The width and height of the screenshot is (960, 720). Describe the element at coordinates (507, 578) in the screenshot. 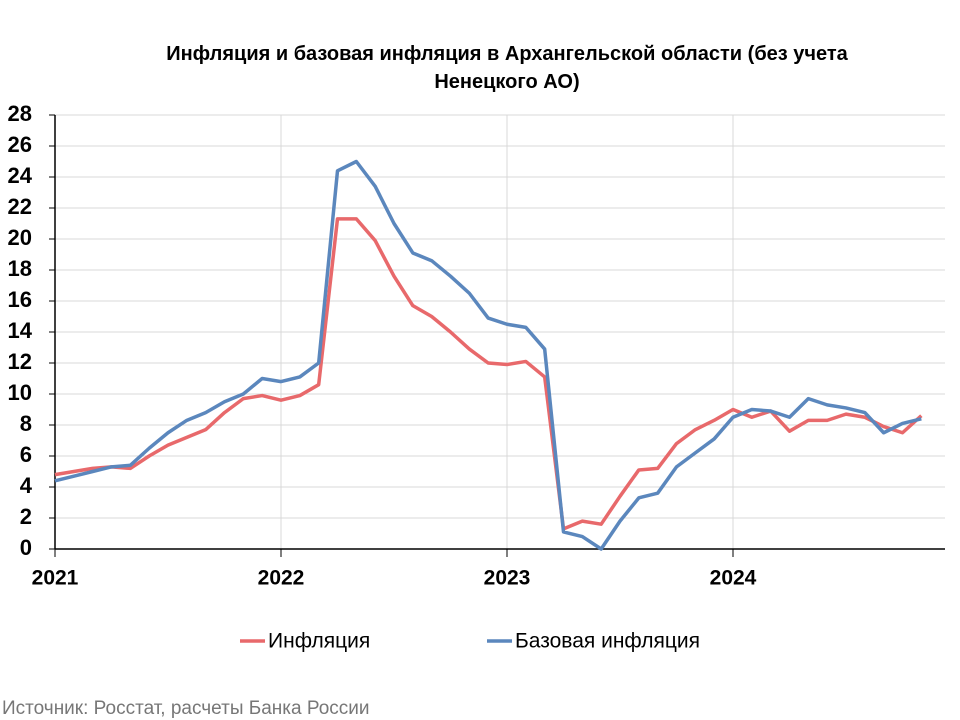

I see `x-tick-label: 2023` at that location.